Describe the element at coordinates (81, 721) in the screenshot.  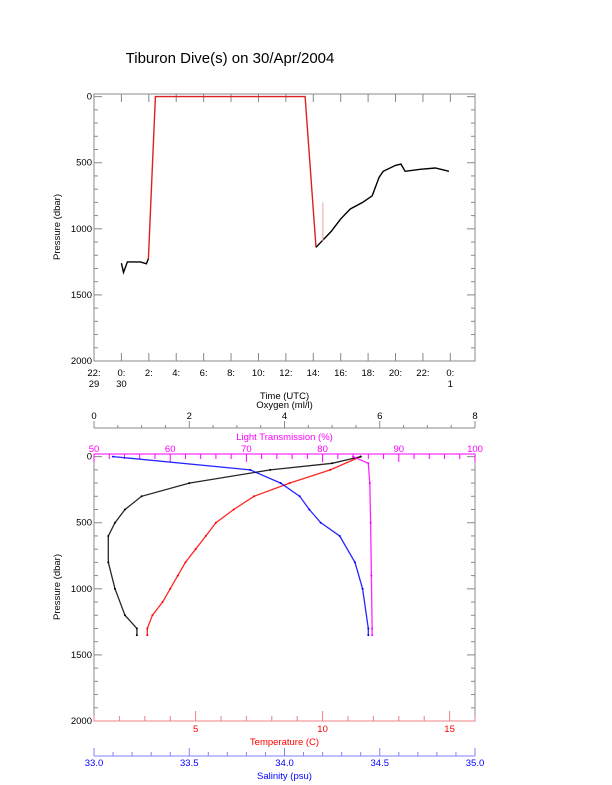
I see `bottom-y-tick-label: 2000` at that location.